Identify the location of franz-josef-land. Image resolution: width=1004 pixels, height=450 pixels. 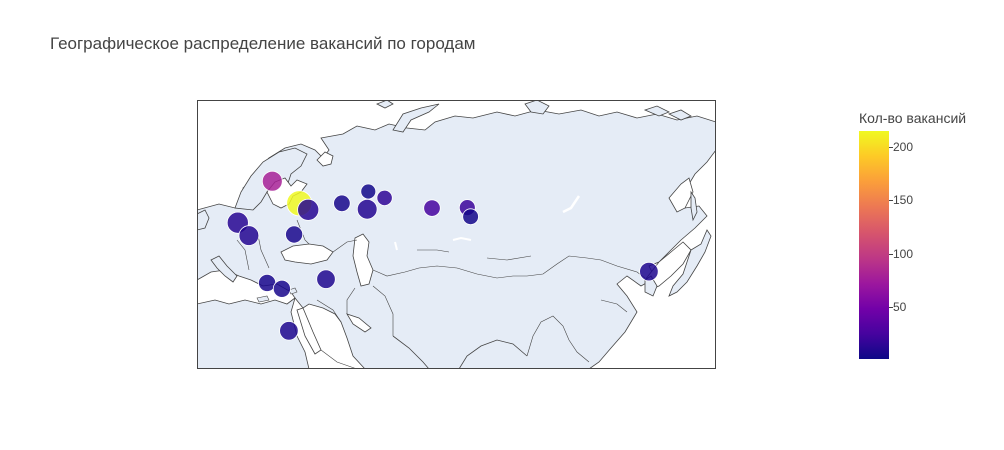
(385, 104).